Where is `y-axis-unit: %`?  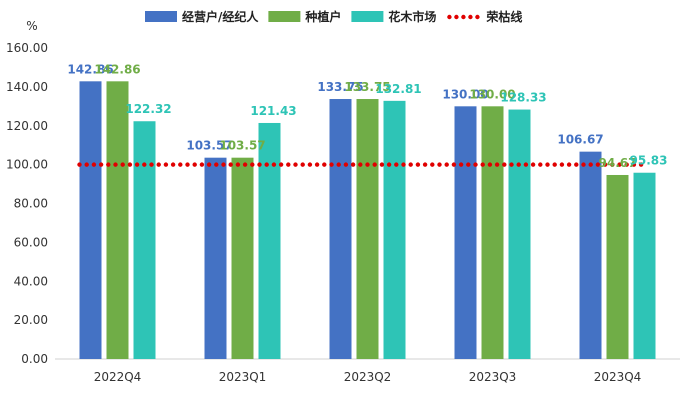 y-axis-unit: % is located at coordinates (31, 26).